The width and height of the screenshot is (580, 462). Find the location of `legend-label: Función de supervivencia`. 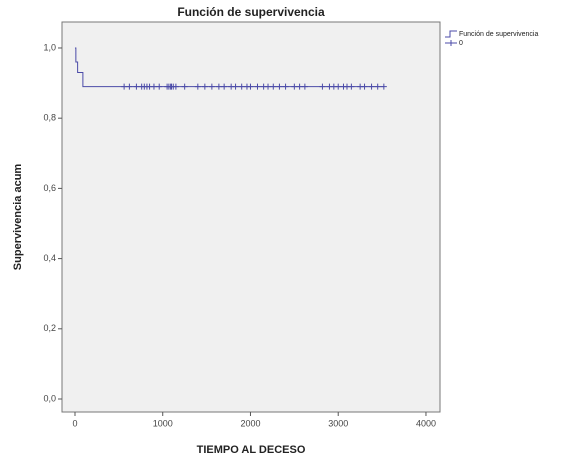

legend-label: Función de supervivencia is located at coordinates (498, 34).